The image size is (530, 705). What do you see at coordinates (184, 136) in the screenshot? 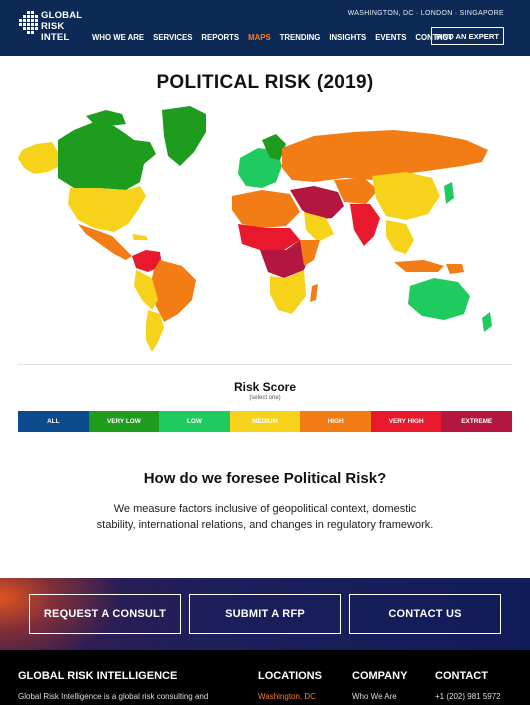
I see `region-greenland` at bounding box center [184, 136].